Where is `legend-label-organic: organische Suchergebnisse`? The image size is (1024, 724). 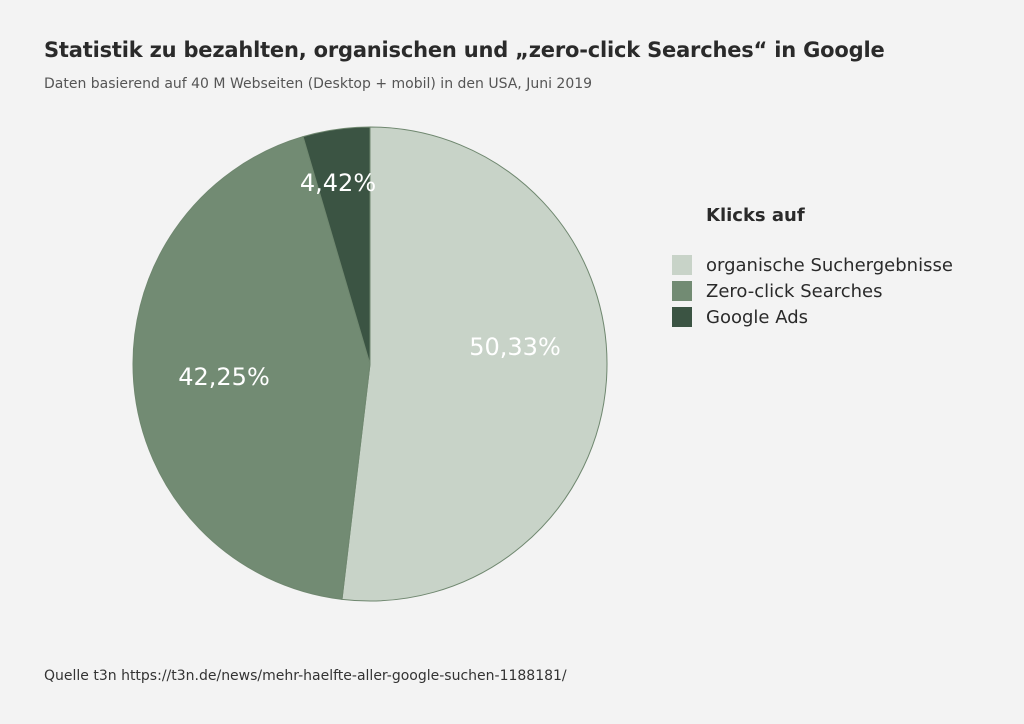 legend-label-organic: organische Suchergebnisse is located at coordinates (829, 265).